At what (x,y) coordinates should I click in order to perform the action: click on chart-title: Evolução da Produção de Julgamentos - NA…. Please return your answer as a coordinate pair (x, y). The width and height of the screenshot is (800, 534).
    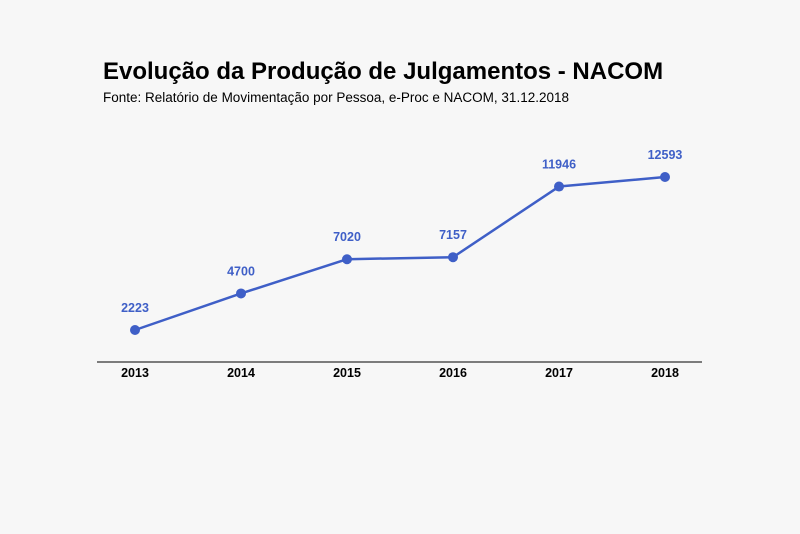
    Looking at the image, I should click on (383, 71).